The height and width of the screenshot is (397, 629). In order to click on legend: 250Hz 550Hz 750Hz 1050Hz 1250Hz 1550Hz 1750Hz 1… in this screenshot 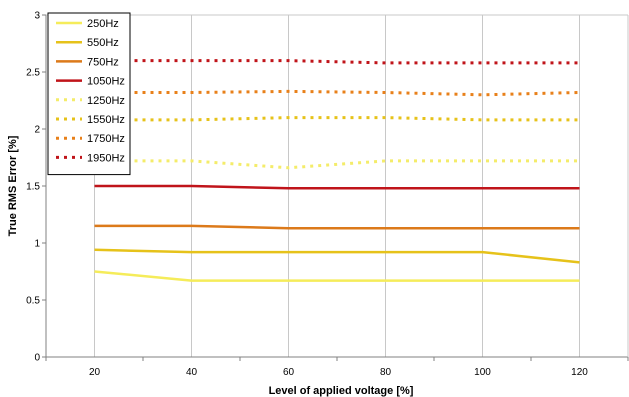, I will do `click(89, 94)`.